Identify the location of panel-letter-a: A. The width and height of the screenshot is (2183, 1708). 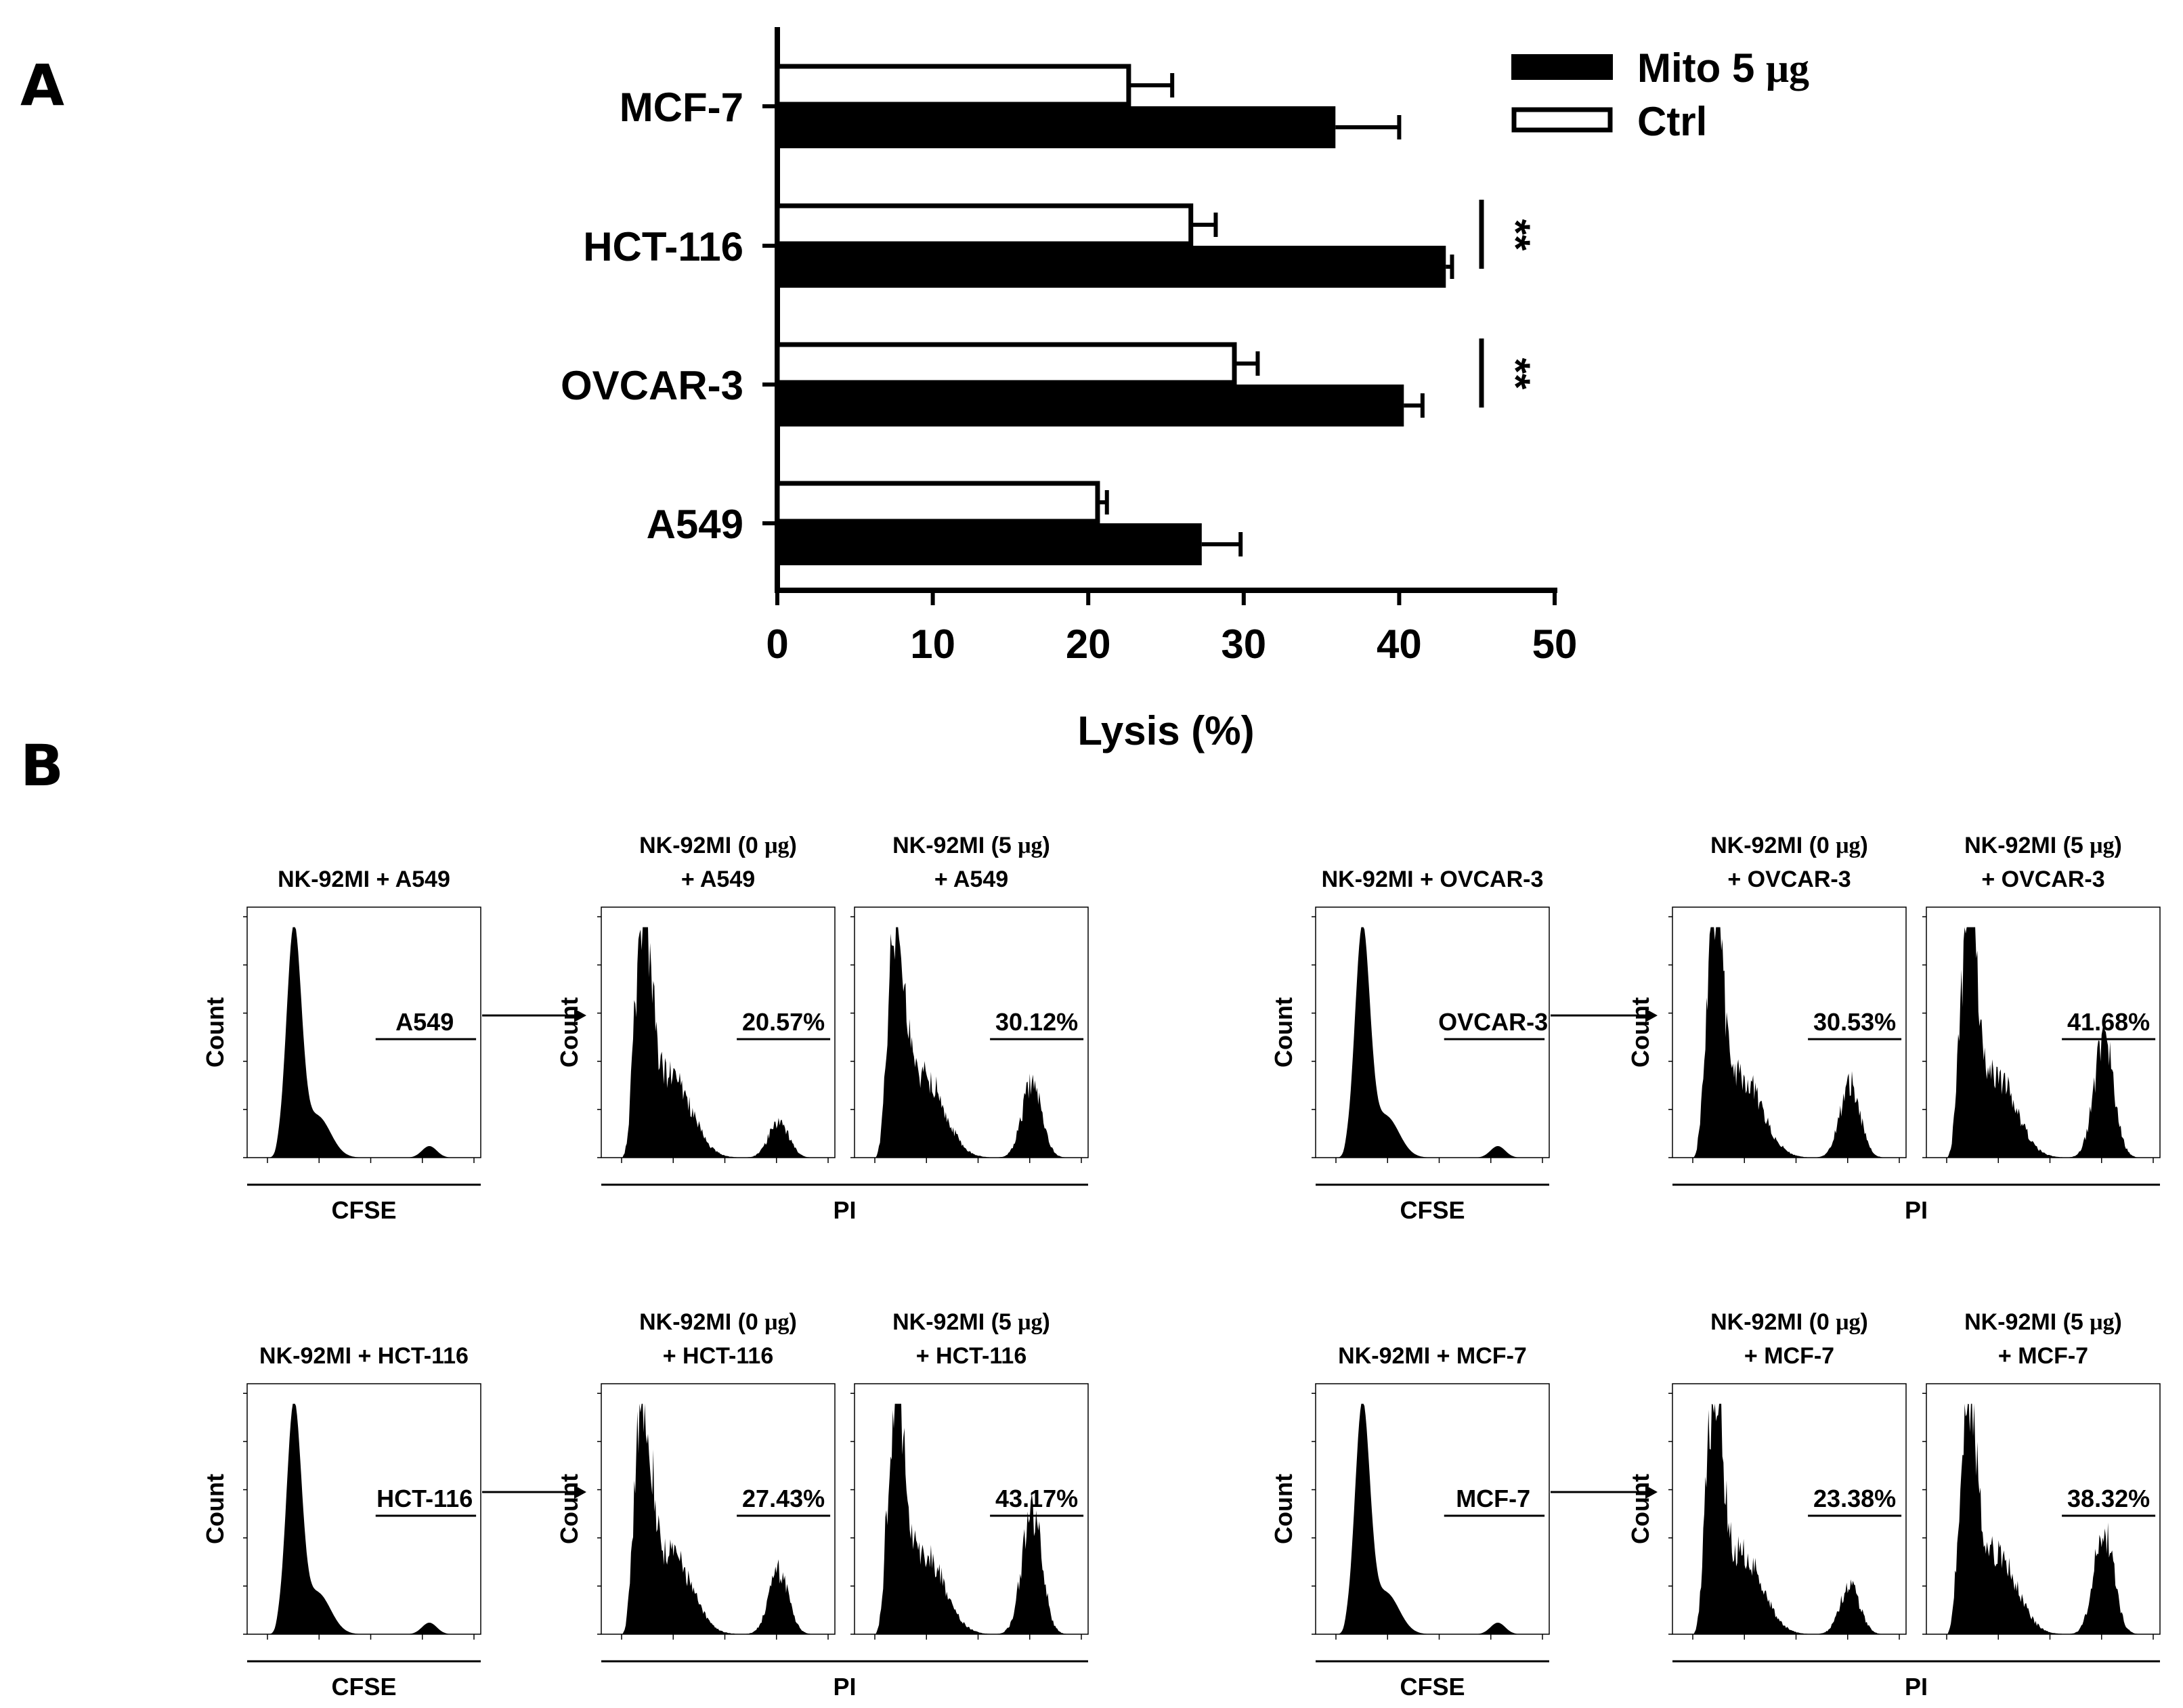
(42, 85).